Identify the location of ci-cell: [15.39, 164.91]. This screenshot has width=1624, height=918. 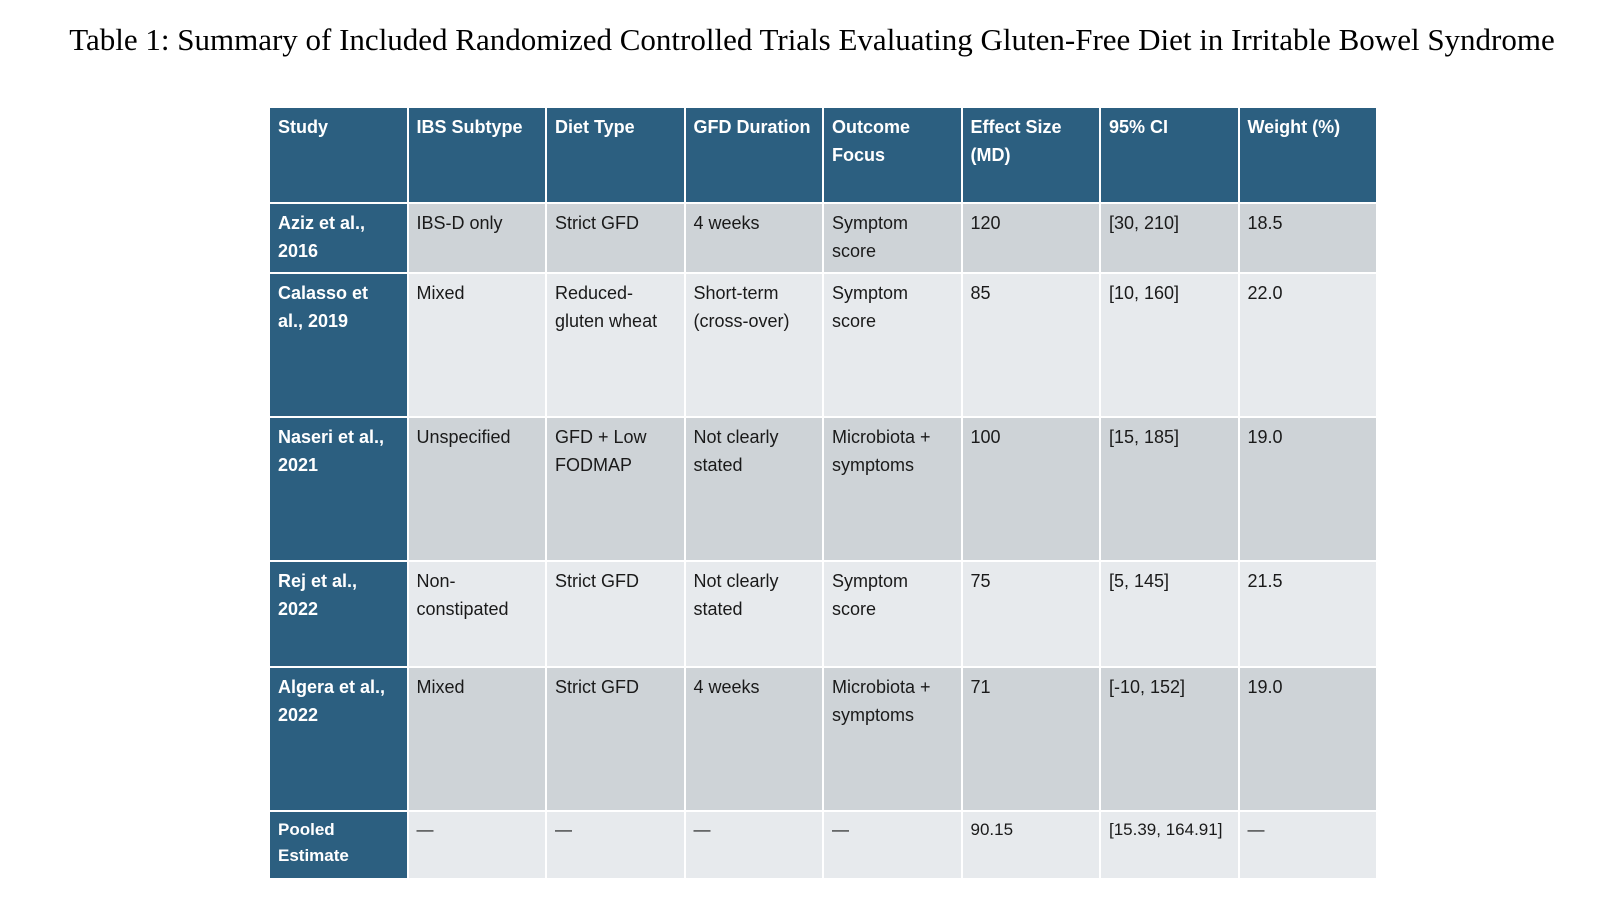
(1169, 845).